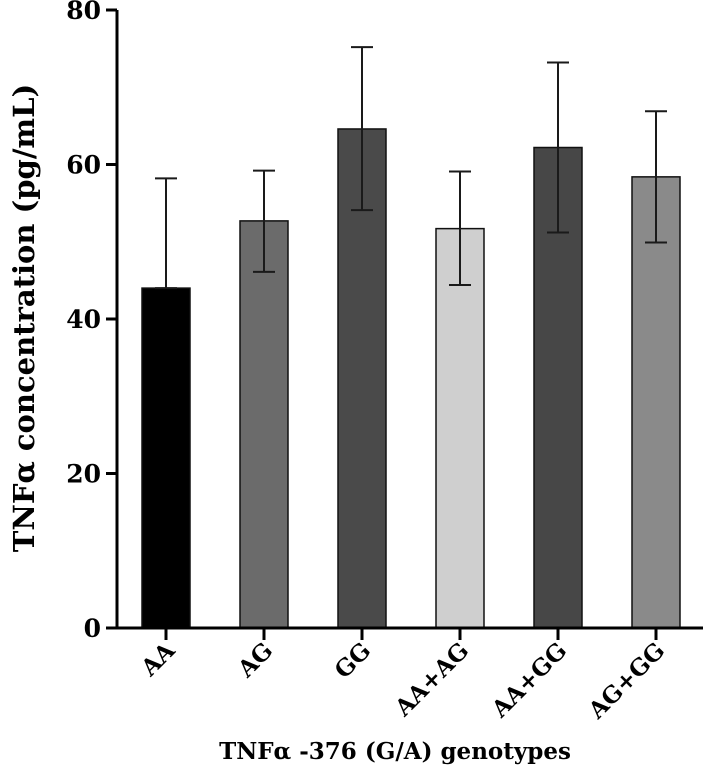 The height and width of the screenshot is (778, 712). What do you see at coordinates (264, 424) in the screenshot?
I see `bar-ag` at bounding box center [264, 424].